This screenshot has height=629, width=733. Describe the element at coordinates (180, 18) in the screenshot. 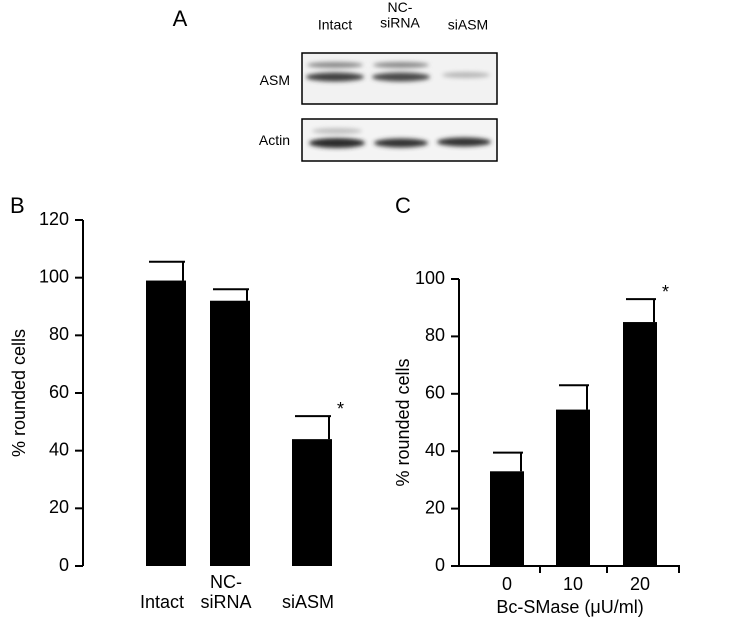

I see `panel-label: A` at that location.